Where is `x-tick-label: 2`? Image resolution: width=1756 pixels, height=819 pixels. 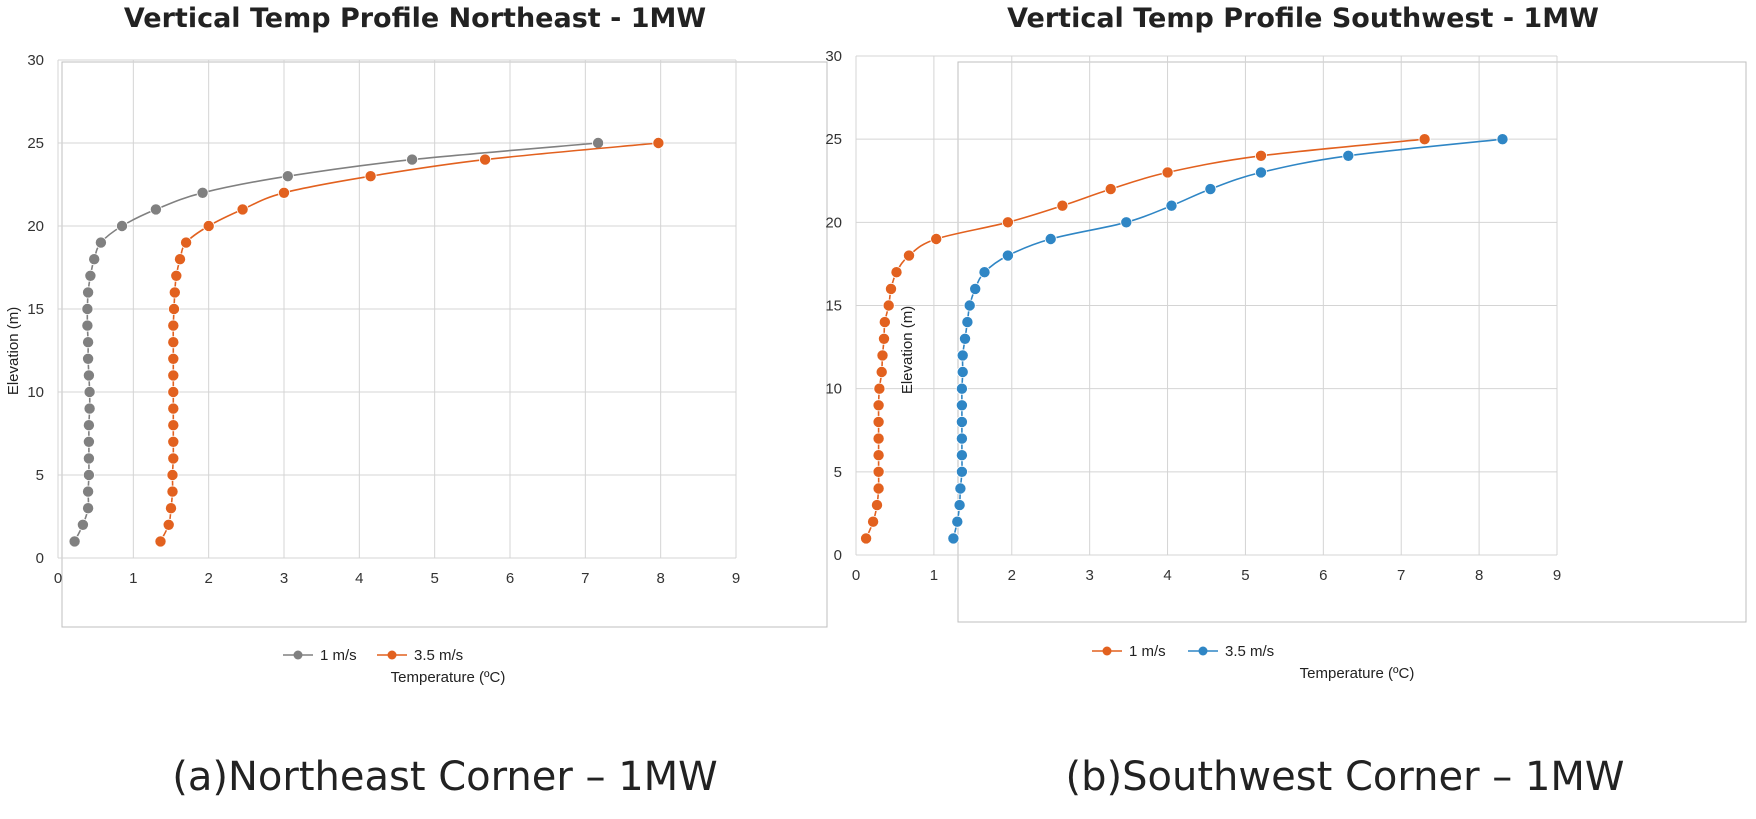
x-tick-label: 2 is located at coordinates (208, 578).